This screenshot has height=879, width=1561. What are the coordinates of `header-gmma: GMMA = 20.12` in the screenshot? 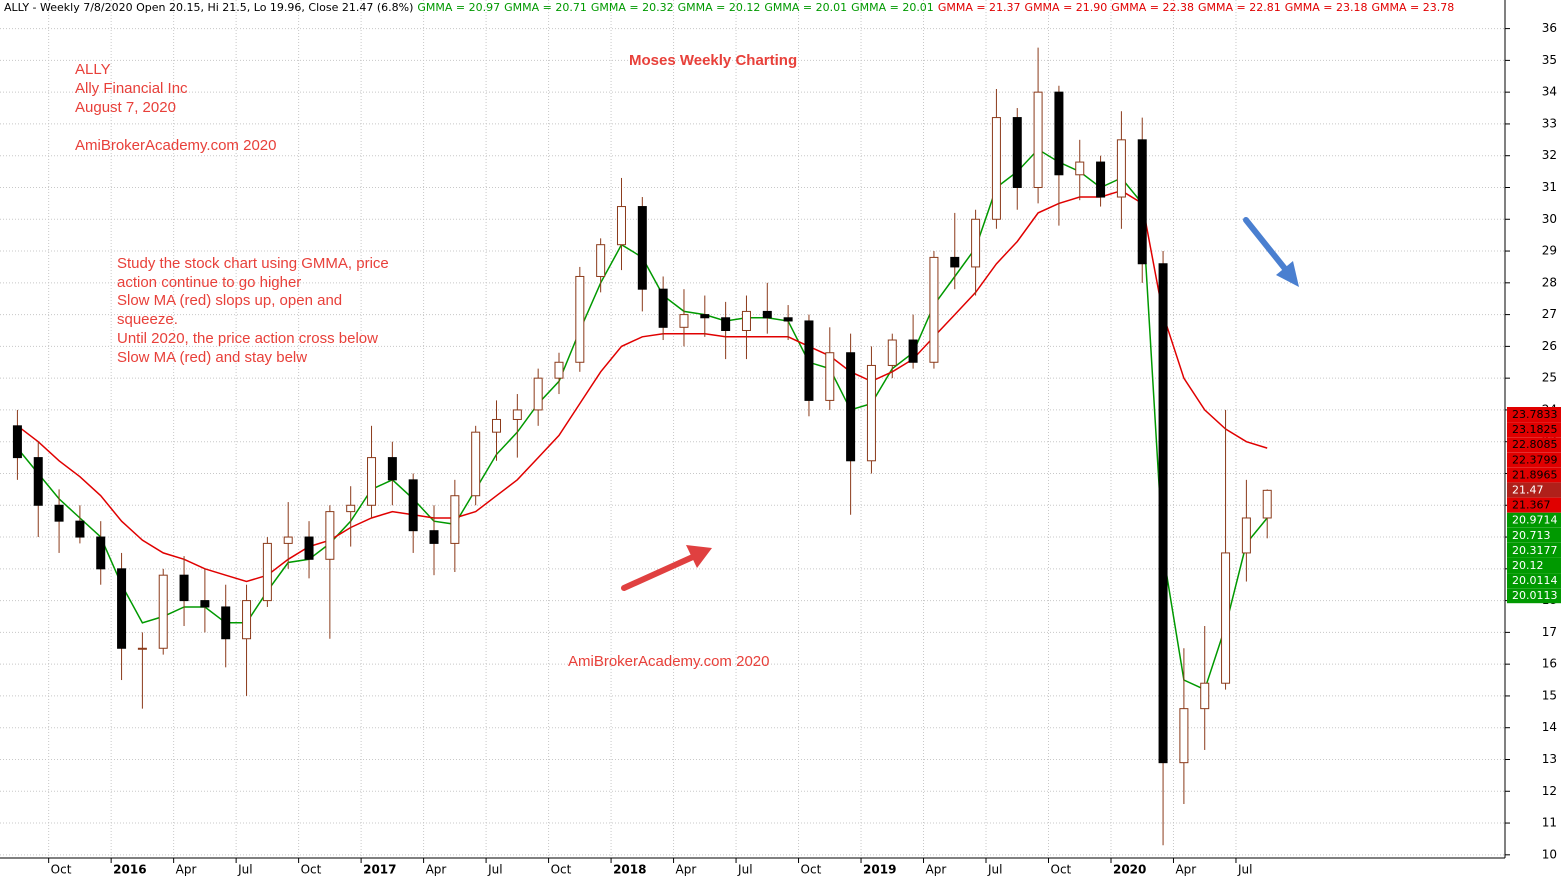 It's located at (719, 7).